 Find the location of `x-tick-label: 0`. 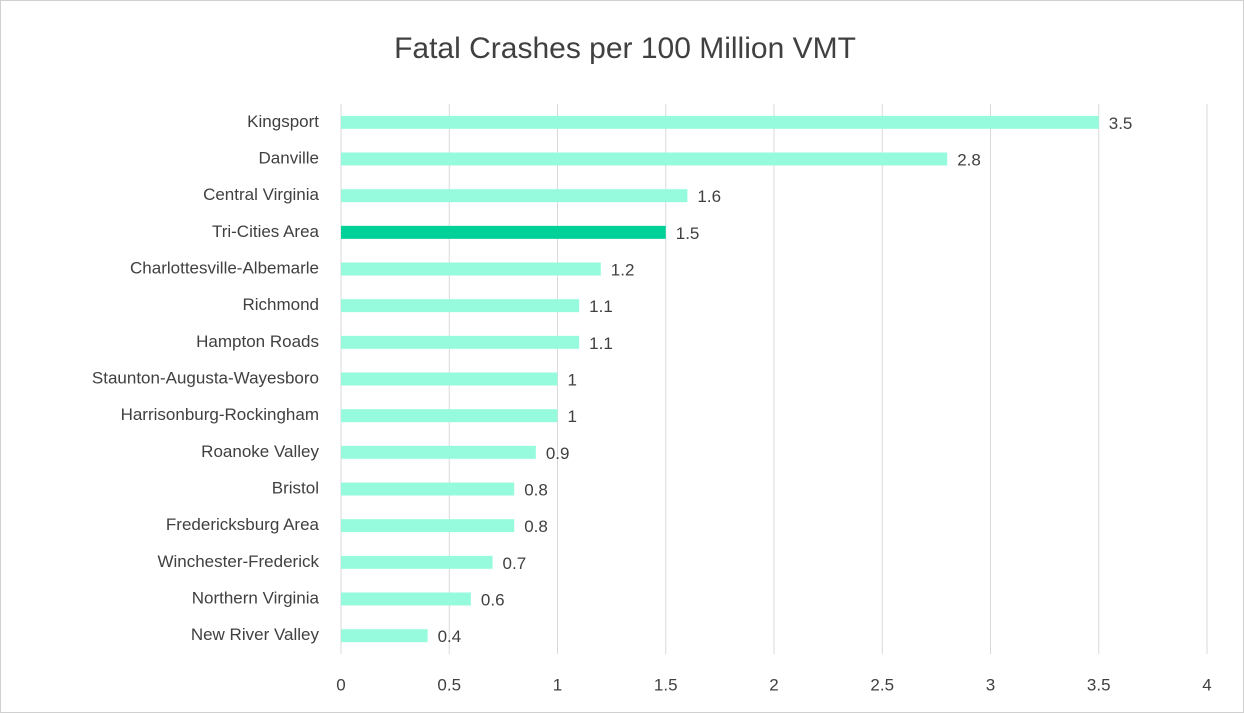

x-tick-label: 0 is located at coordinates (340, 684).